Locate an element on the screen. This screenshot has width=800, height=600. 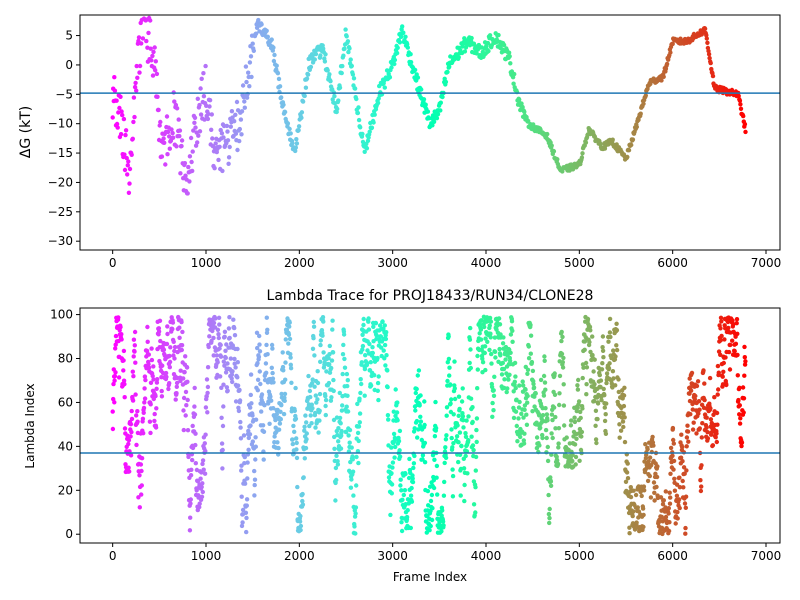
dg-y-tick-label: −30 is located at coordinates (60, 241).